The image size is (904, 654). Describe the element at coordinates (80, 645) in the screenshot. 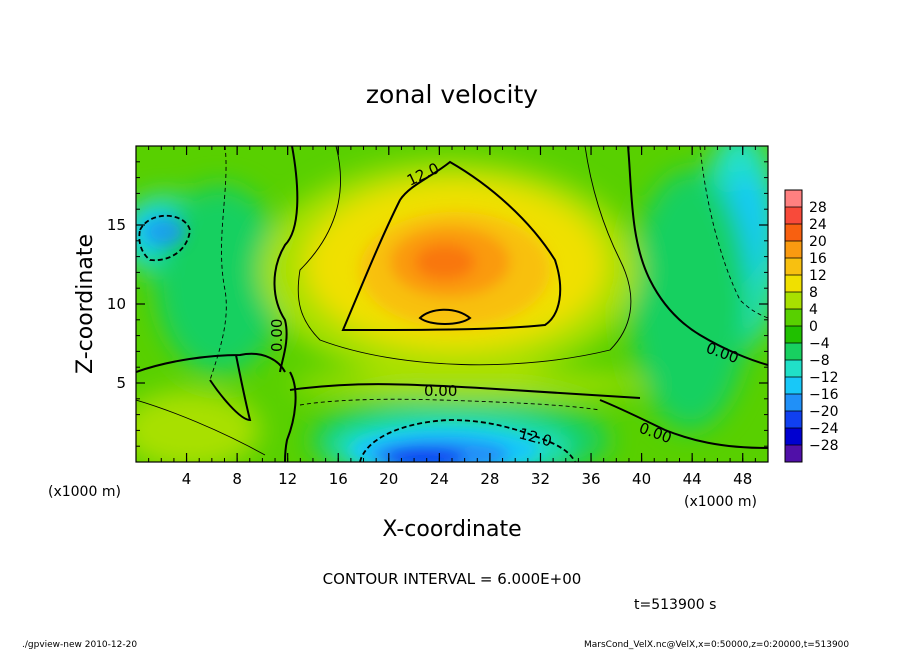

I see `footer-left: ./gpview-new 2010-12-20` at that location.